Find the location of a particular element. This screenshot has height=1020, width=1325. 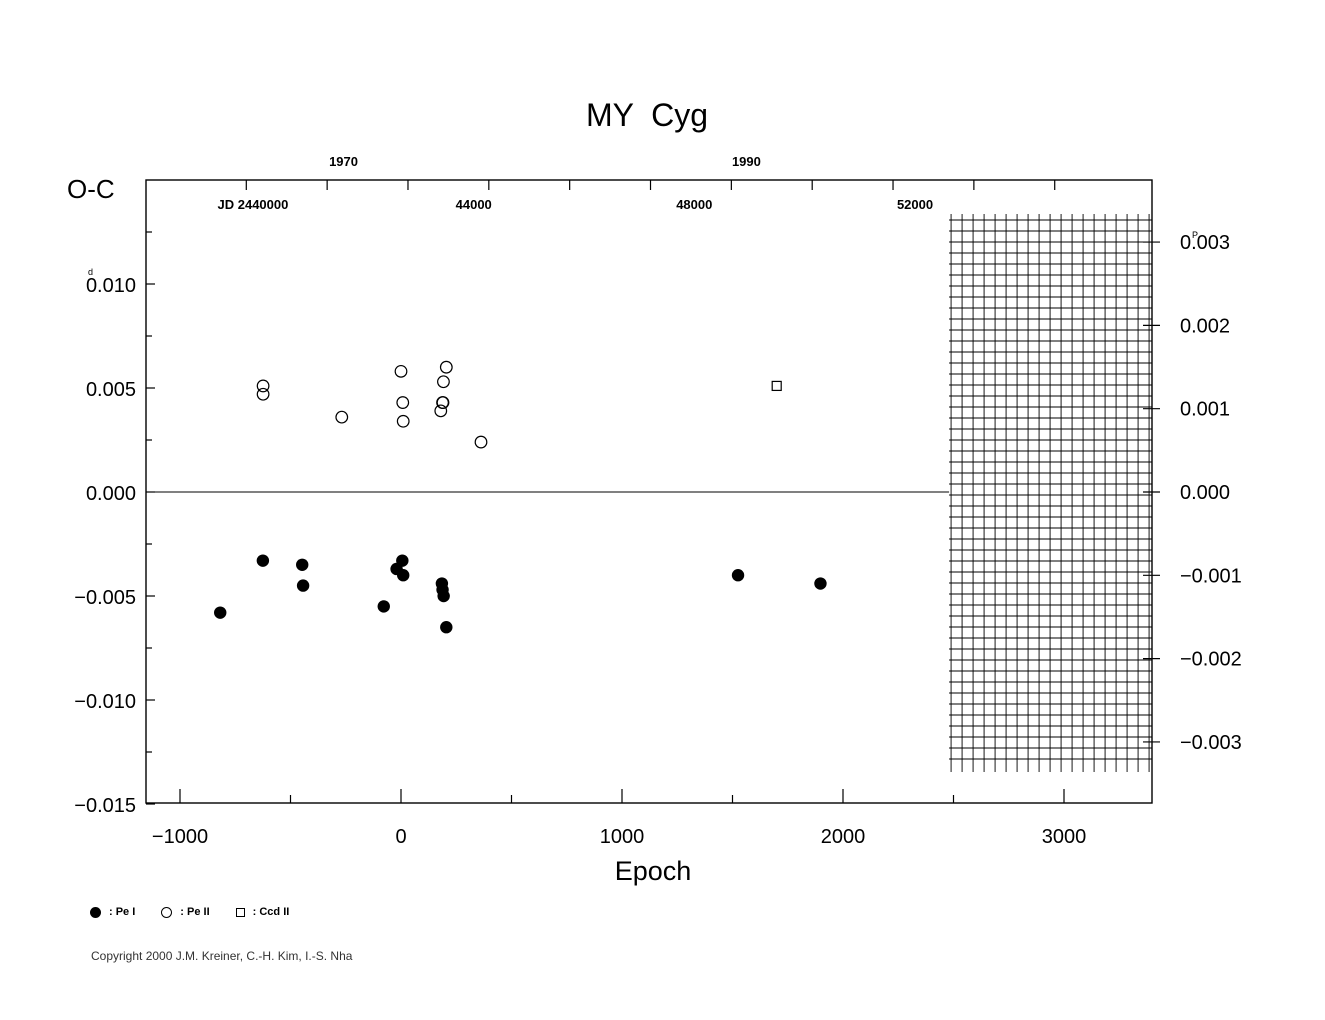

right-tick-label: 0.000 is located at coordinates (1205, 493).